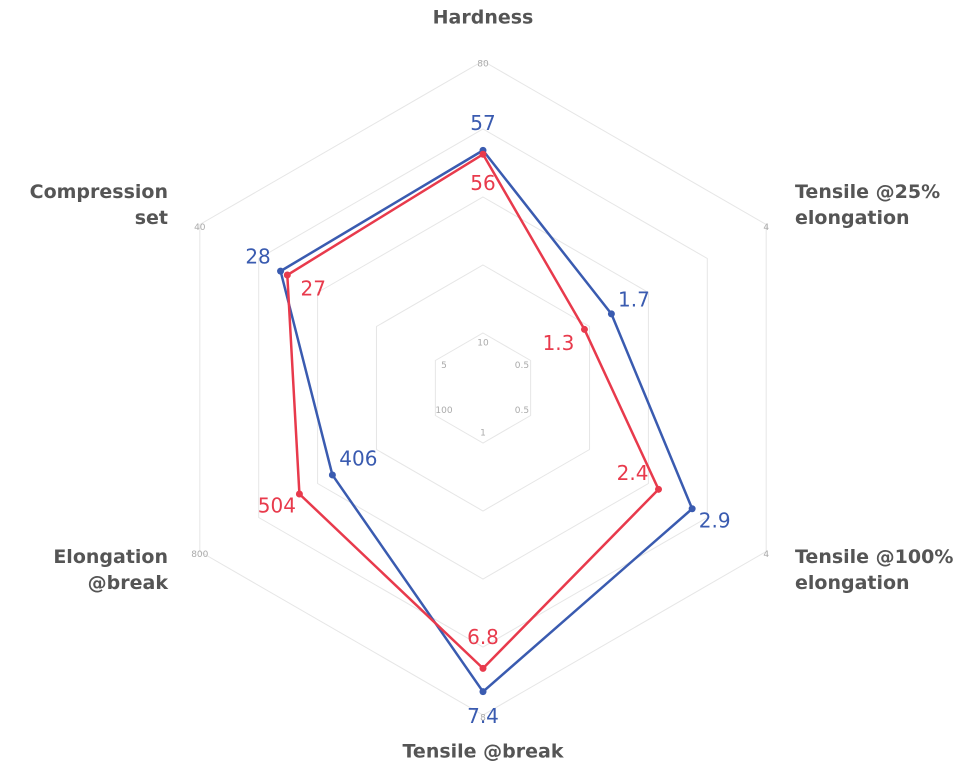 The height and width of the screenshot is (774, 978). I want to click on axis-label: Tensile @break, so click(483, 752).